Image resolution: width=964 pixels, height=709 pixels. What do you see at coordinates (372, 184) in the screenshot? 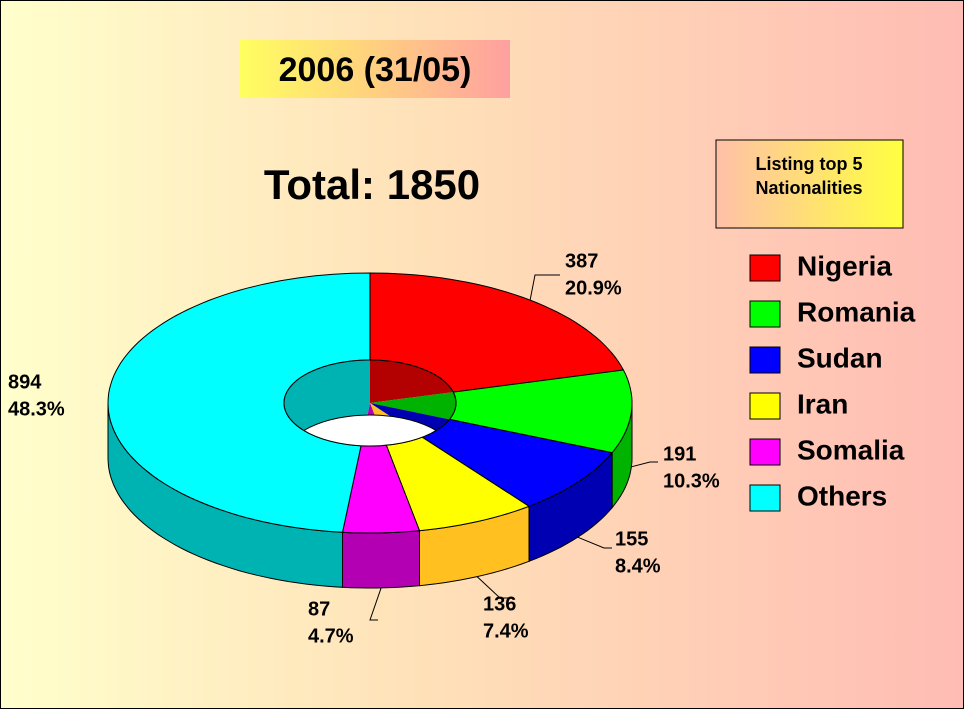
I see `chart-subtitle: Total: 1850` at bounding box center [372, 184].